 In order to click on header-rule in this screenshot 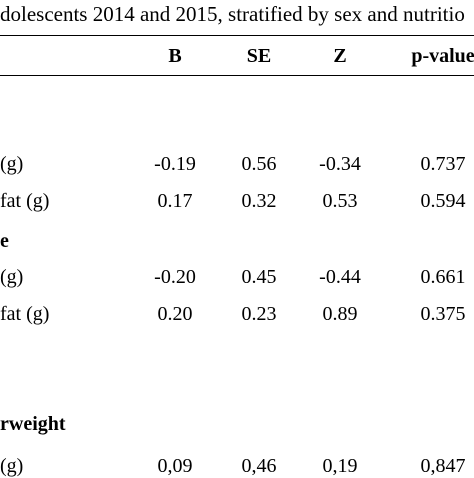, I will do `click(237, 75)`.